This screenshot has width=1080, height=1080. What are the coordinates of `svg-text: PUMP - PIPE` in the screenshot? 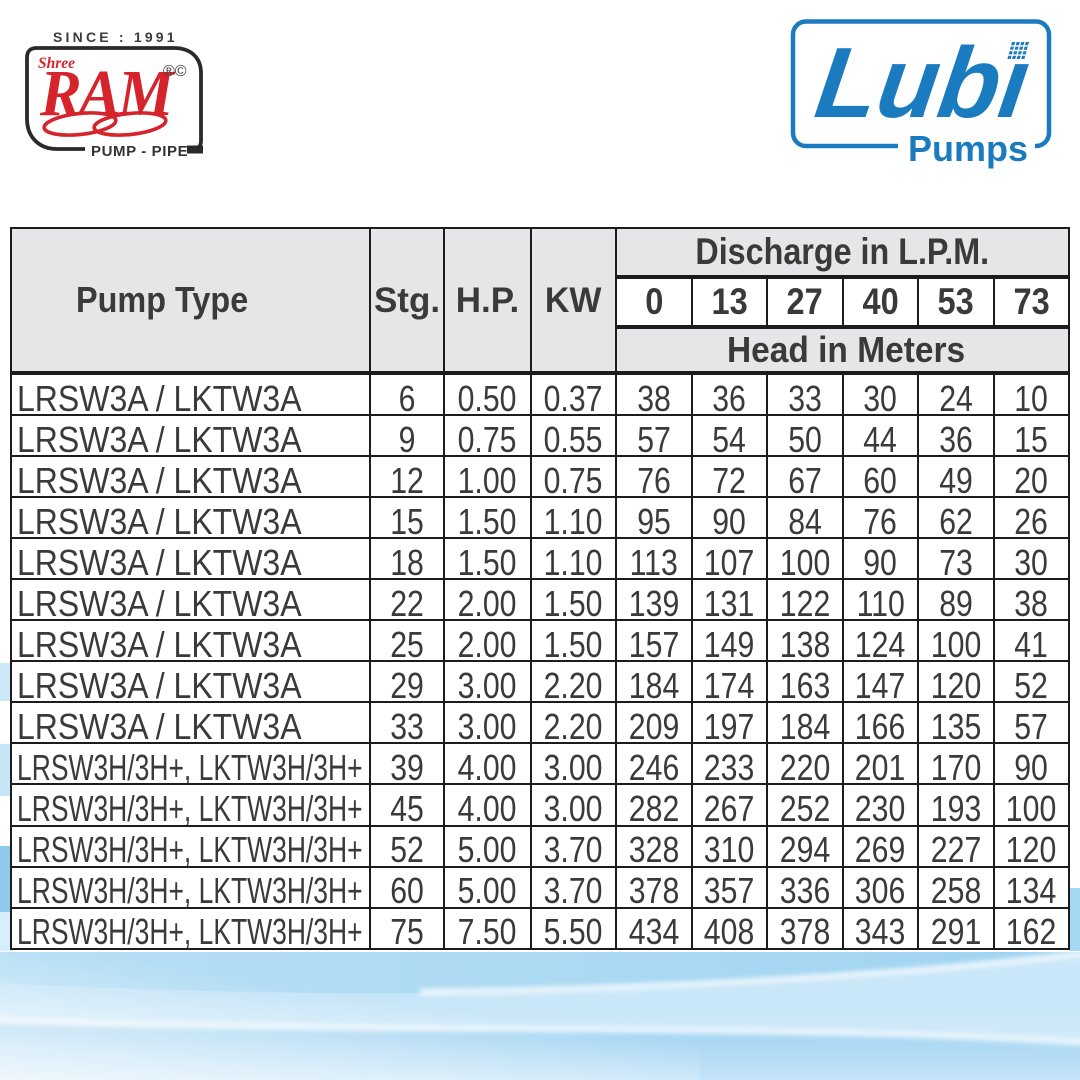 It's located at (139, 151).